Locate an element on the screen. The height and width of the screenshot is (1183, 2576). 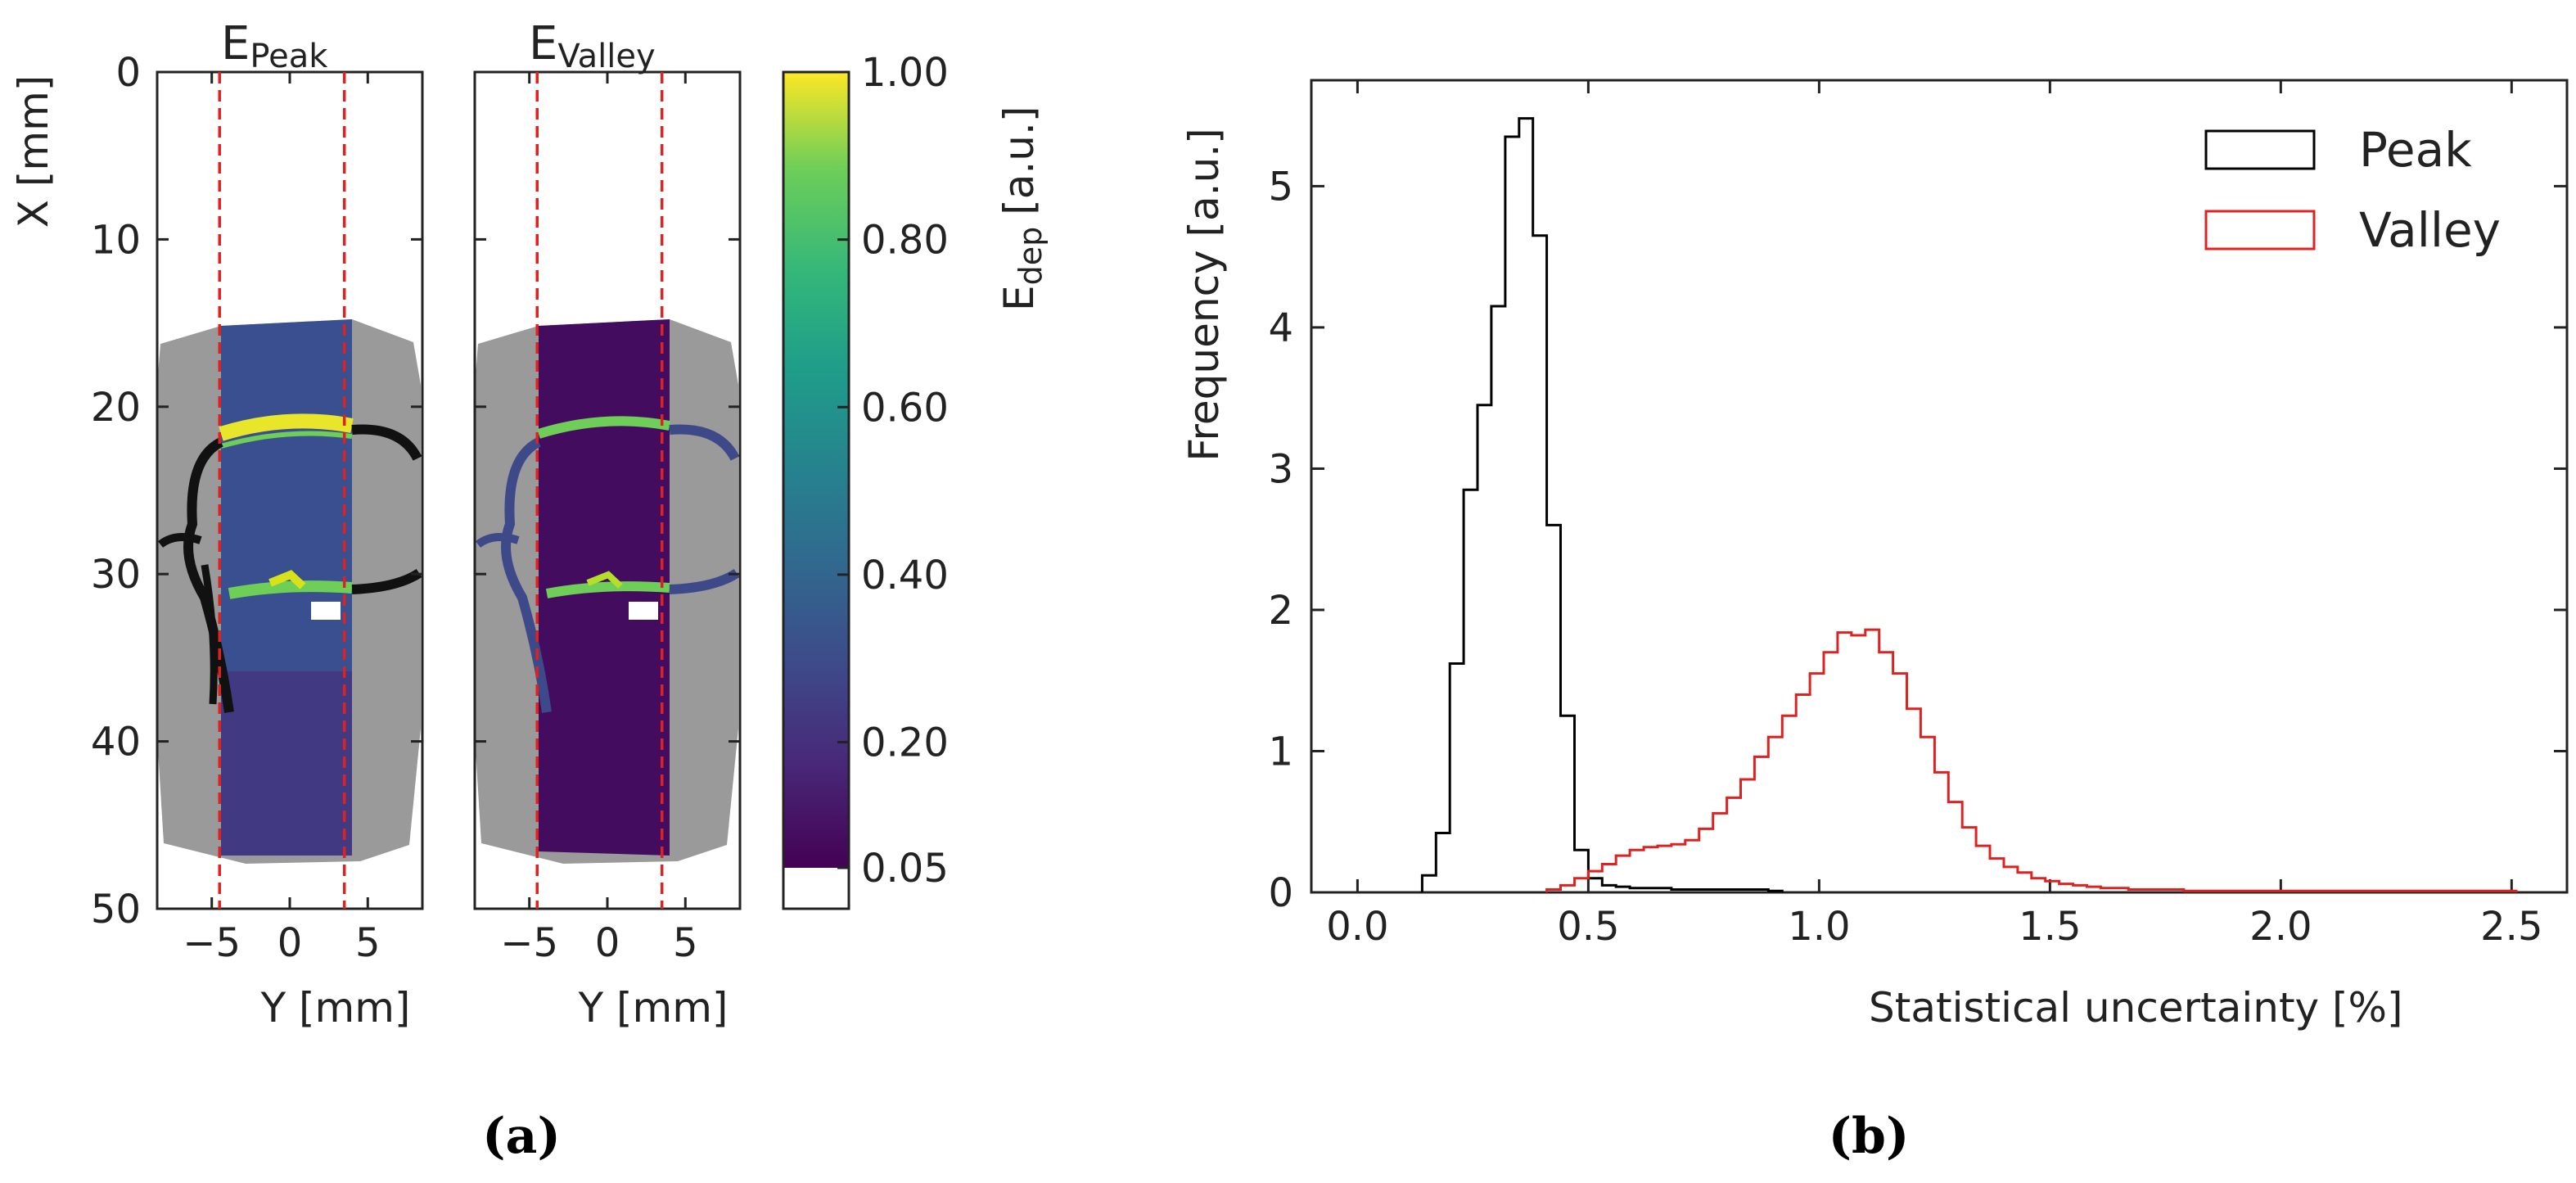
colorbar-tick-label: 0.20 is located at coordinates (905, 743).